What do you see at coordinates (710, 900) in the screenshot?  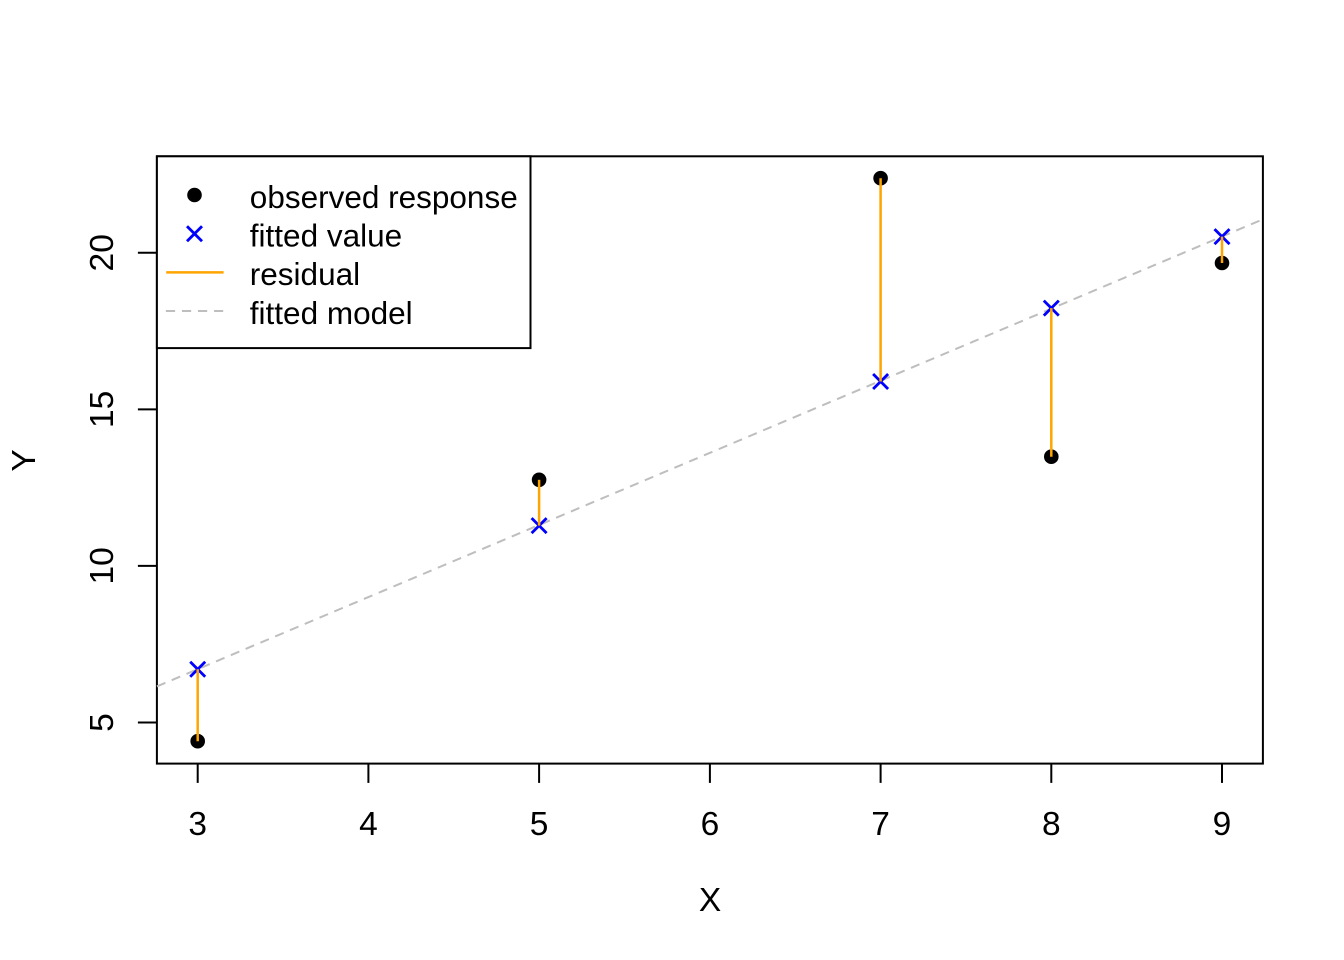 I see `svg-text: X` at bounding box center [710, 900].